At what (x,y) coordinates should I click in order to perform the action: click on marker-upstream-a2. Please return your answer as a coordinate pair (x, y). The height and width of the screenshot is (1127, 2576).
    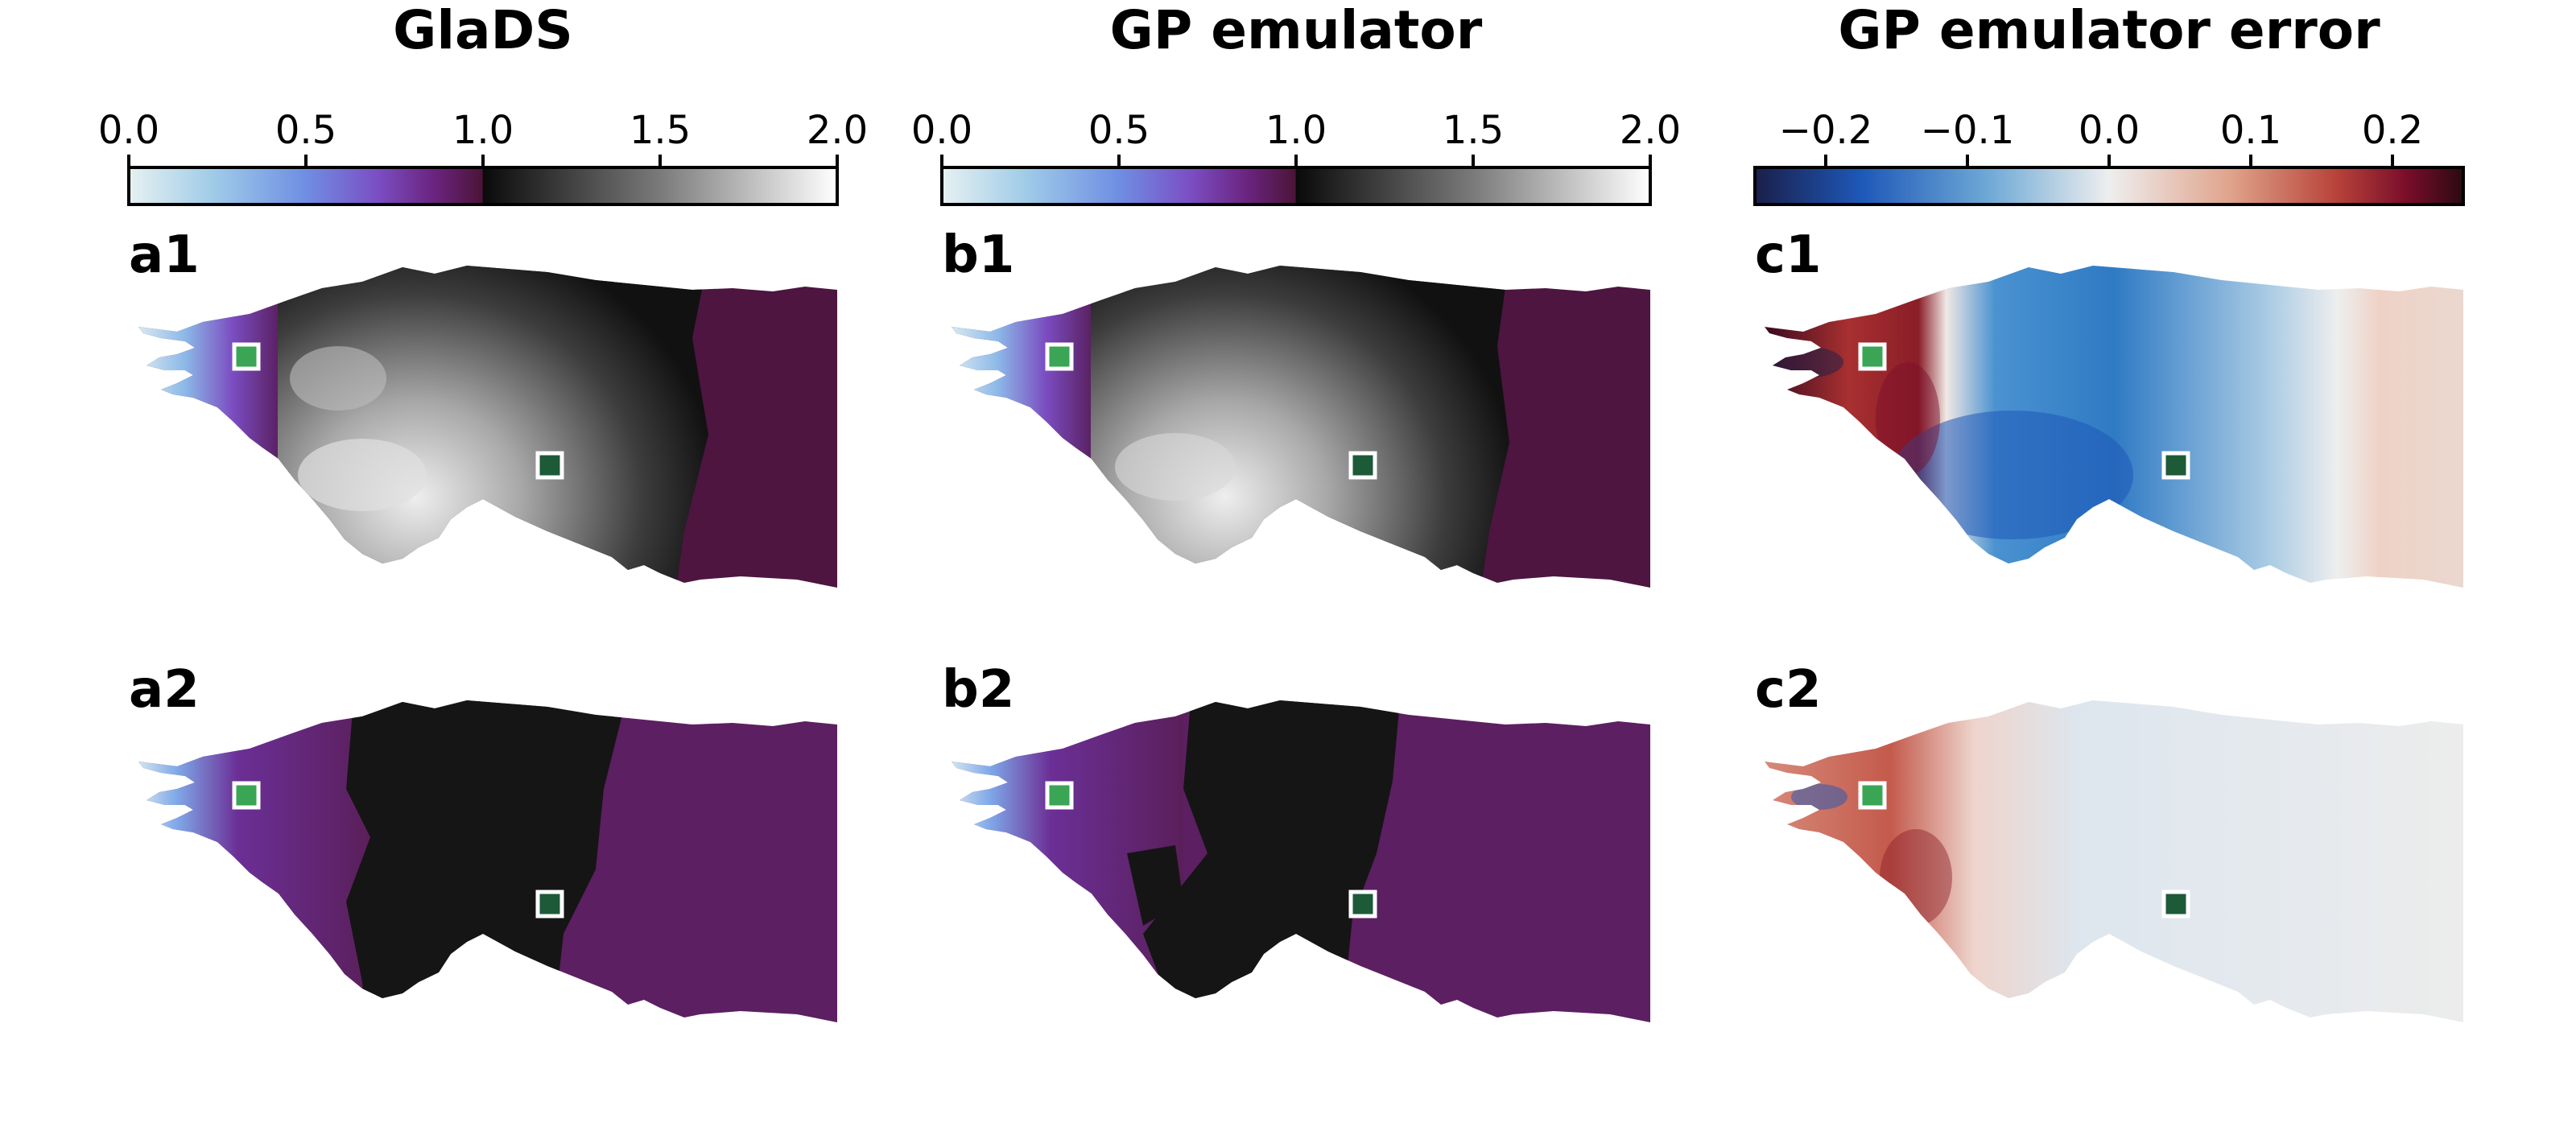
    Looking at the image, I should click on (246, 795).